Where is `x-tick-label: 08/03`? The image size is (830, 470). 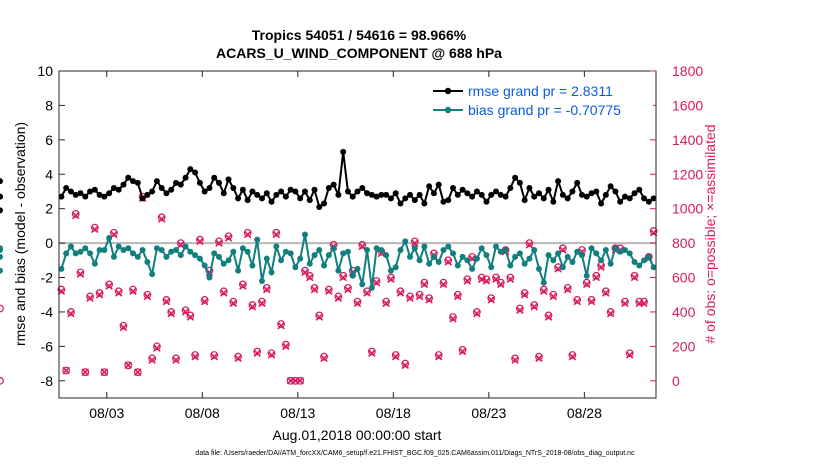
x-tick-label: 08/03 is located at coordinates (106, 413).